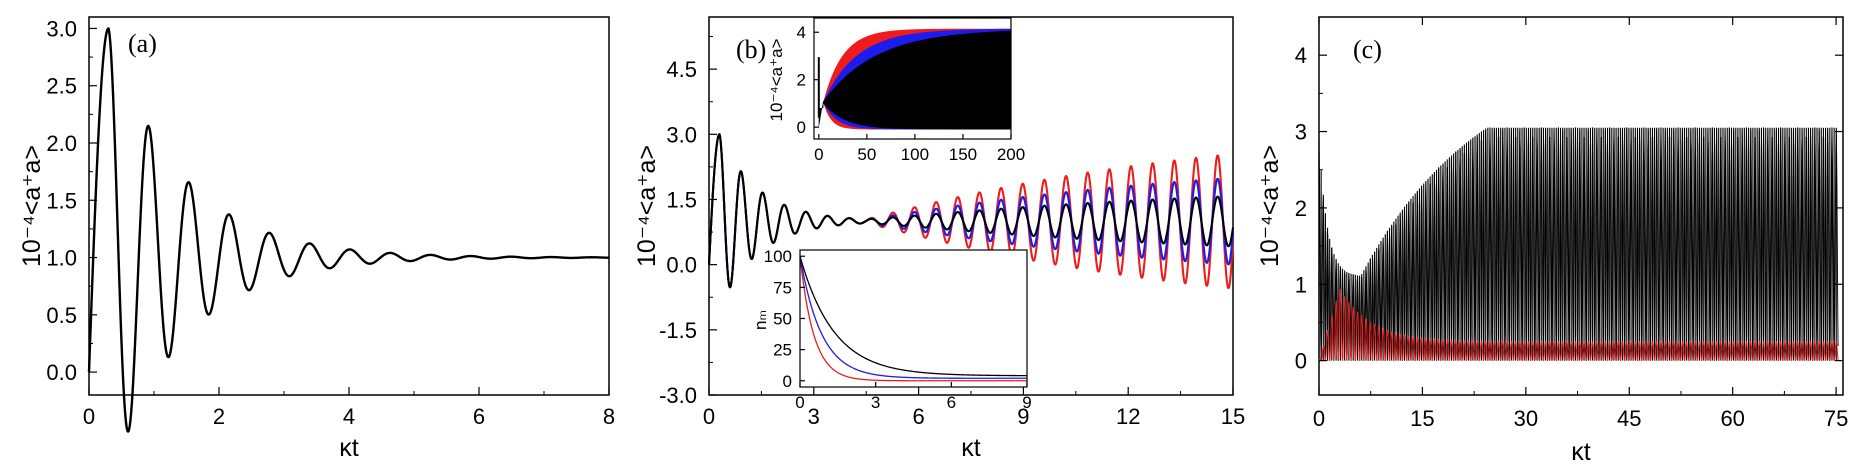 This screenshot has width=1856, height=468. I want to click on inset-top-series, so click(914, 79).